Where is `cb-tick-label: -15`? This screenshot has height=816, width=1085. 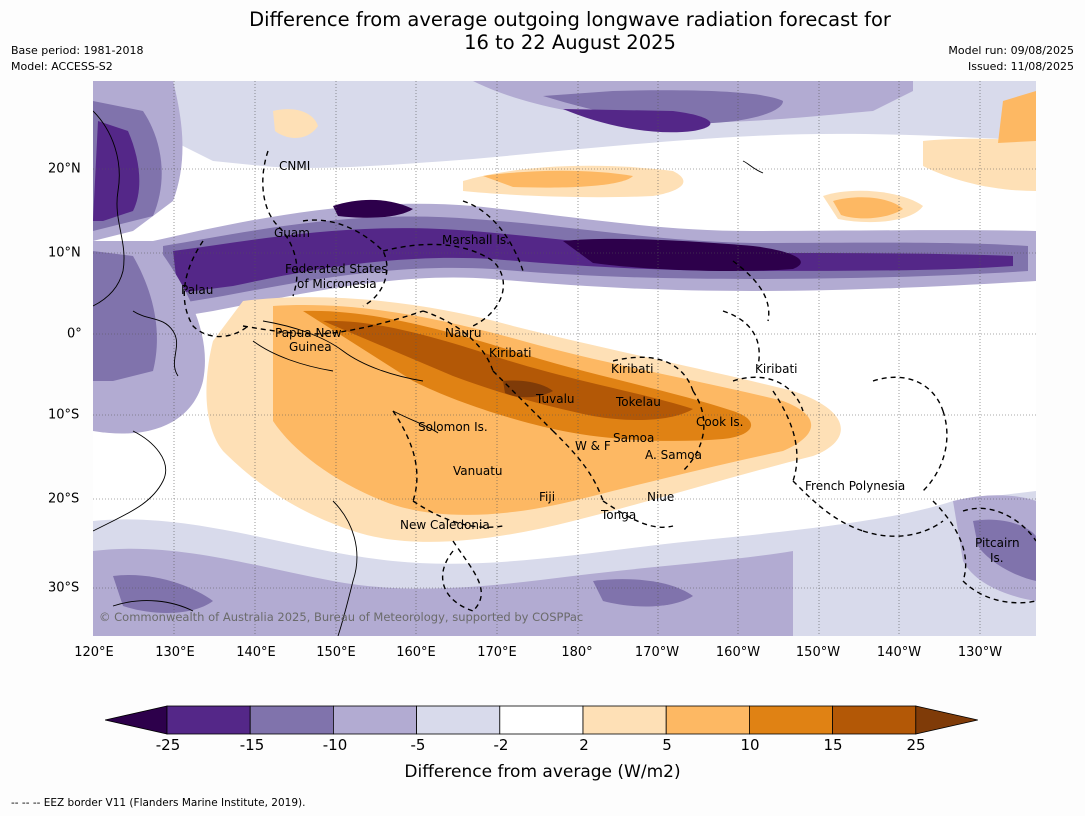 cb-tick-label: -15 is located at coordinates (252, 745).